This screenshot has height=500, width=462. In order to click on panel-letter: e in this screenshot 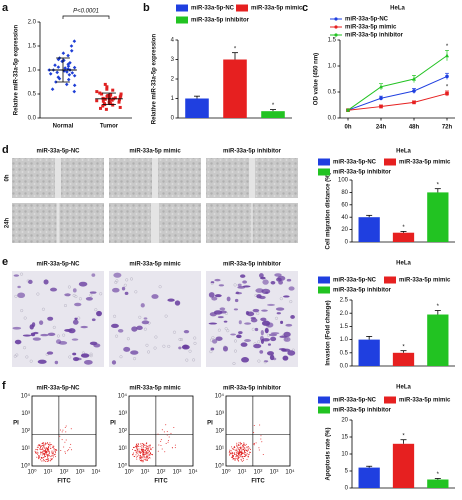, I will do `click(5, 262)`.